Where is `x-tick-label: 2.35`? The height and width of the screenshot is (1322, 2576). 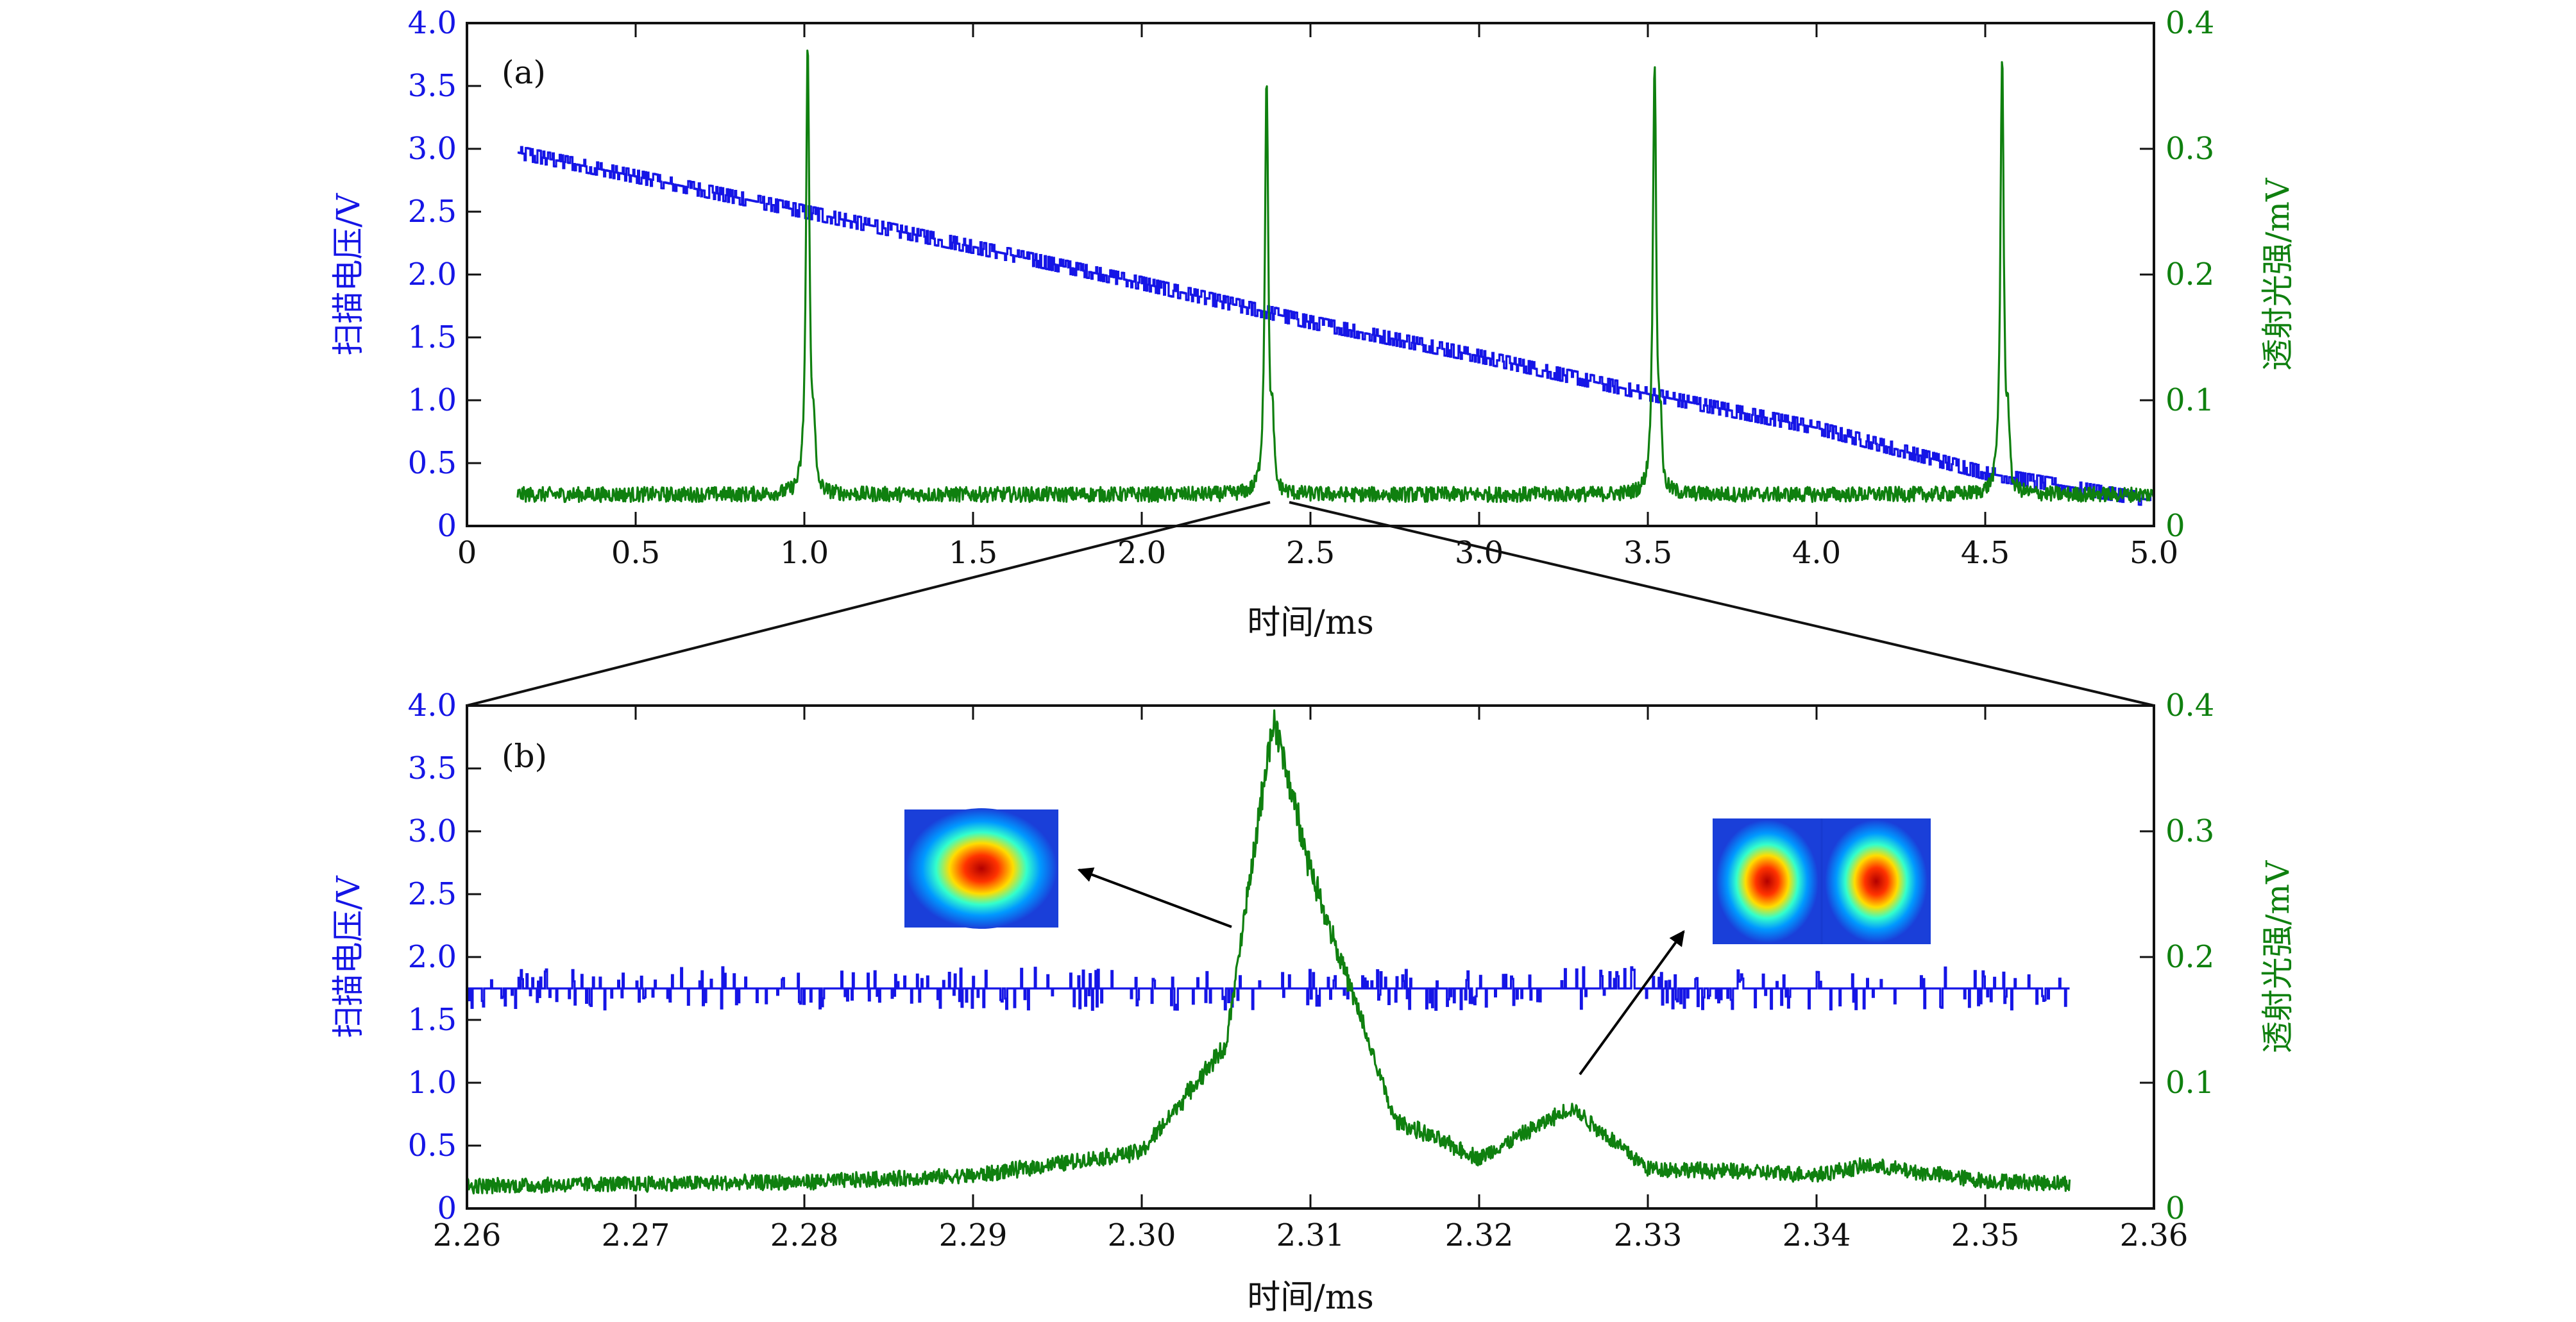 x-tick-label: 2.35 is located at coordinates (1985, 1235).